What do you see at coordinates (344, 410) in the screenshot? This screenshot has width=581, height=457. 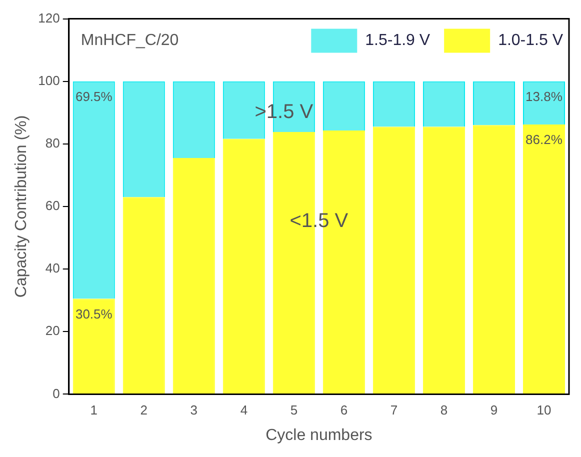 I see `x-tick-label: 6` at bounding box center [344, 410].